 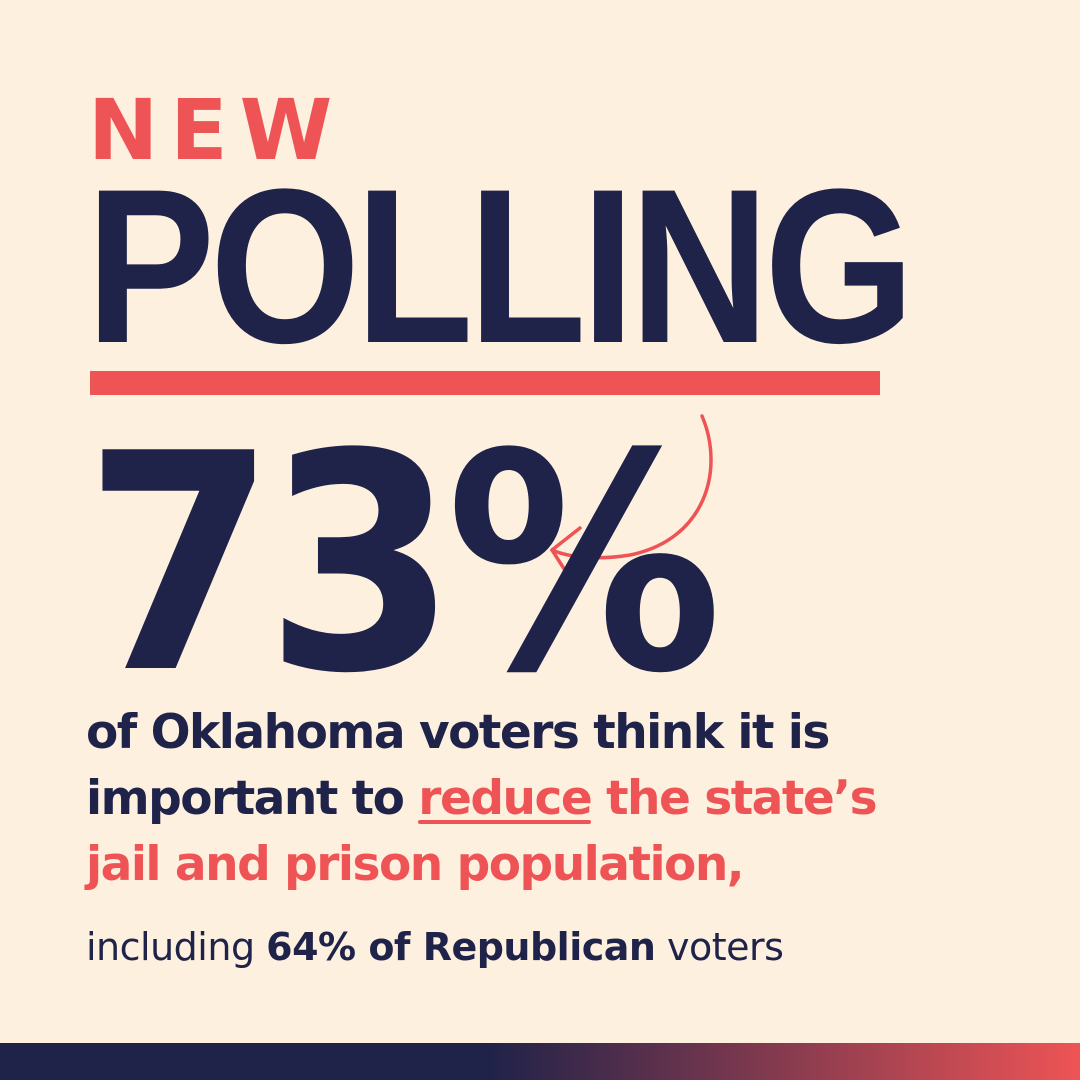 I want to click on body-line-2: important to reduce the state’s, so click(x=536, y=799).